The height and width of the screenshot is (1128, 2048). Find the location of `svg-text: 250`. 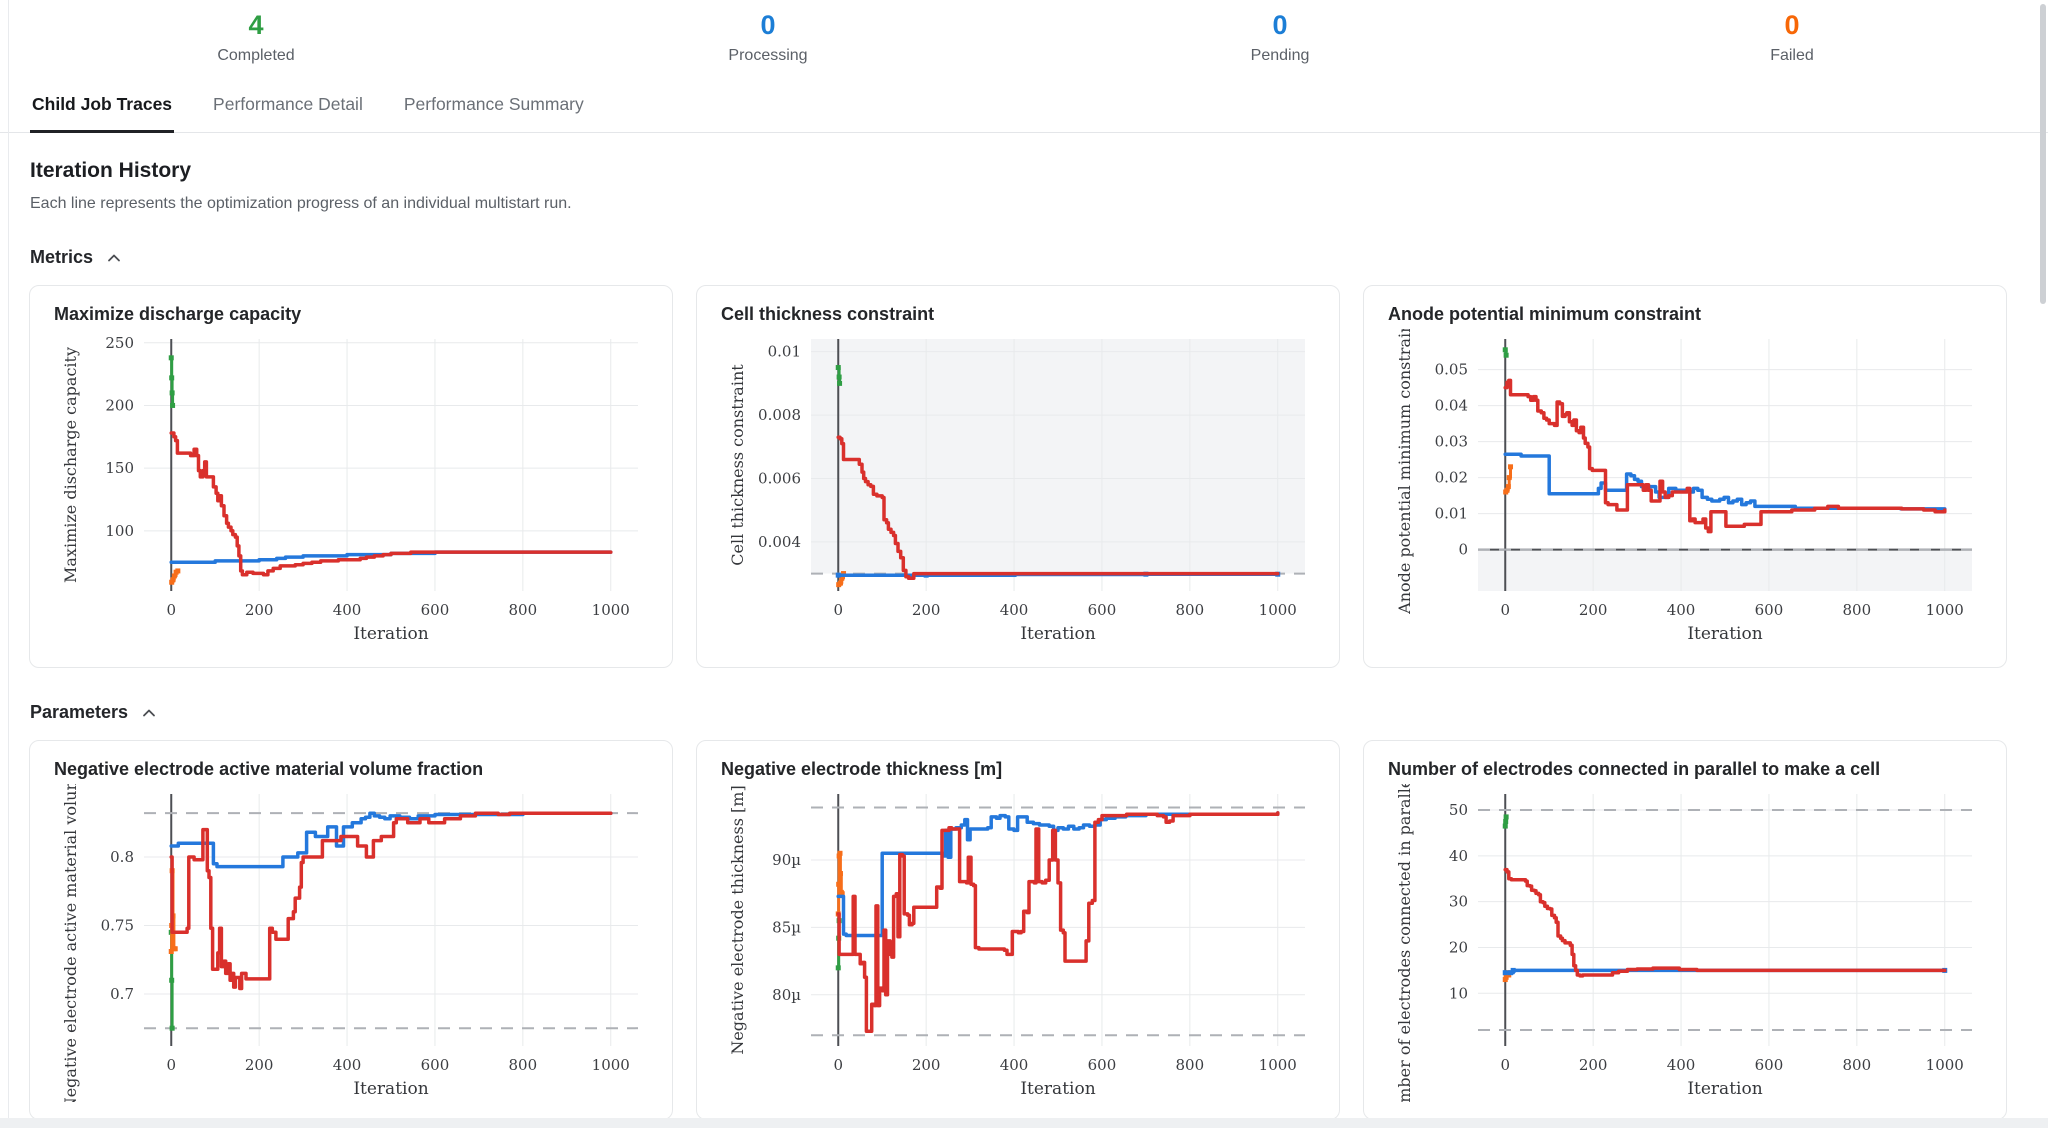

svg-text: 250 is located at coordinates (119, 343).